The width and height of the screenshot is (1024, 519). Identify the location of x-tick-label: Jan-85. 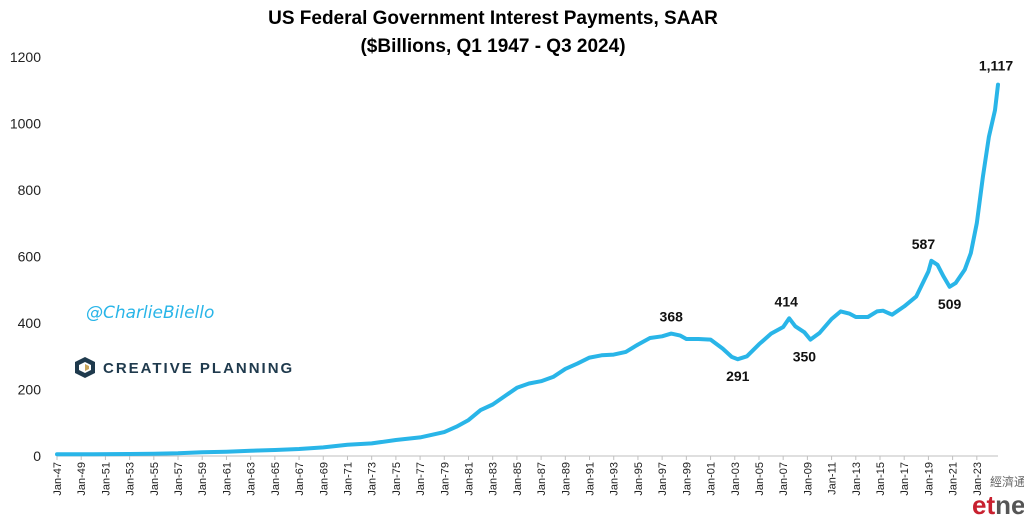
(518, 479).